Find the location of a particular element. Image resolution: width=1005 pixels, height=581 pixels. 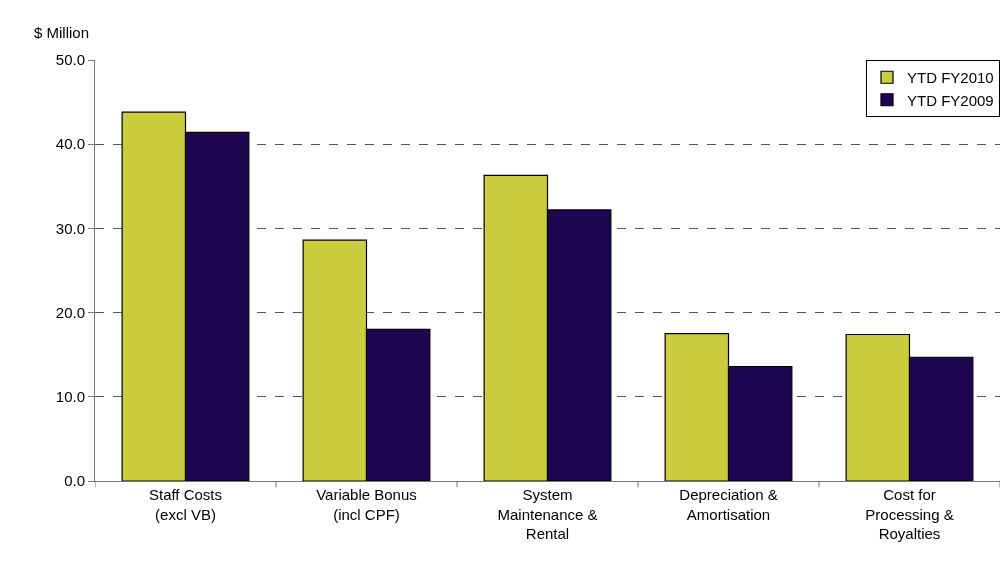

x-tick-label: Depreciation & Amortisation is located at coordinates (728, 504).